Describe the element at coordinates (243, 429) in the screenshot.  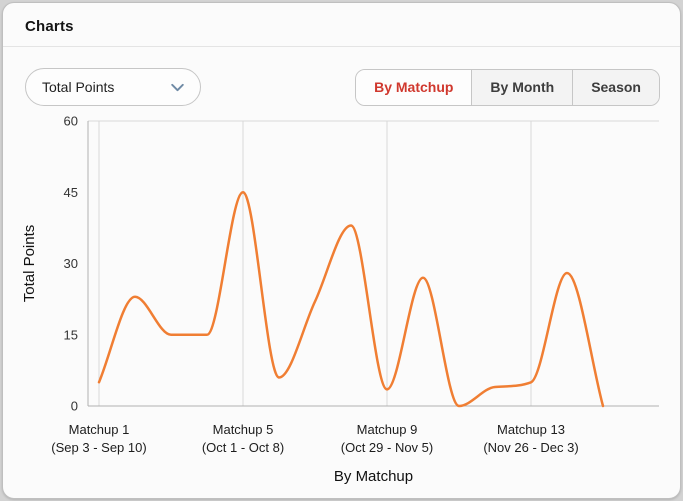
I see `x-tick-label: Matchup 5` at that location.